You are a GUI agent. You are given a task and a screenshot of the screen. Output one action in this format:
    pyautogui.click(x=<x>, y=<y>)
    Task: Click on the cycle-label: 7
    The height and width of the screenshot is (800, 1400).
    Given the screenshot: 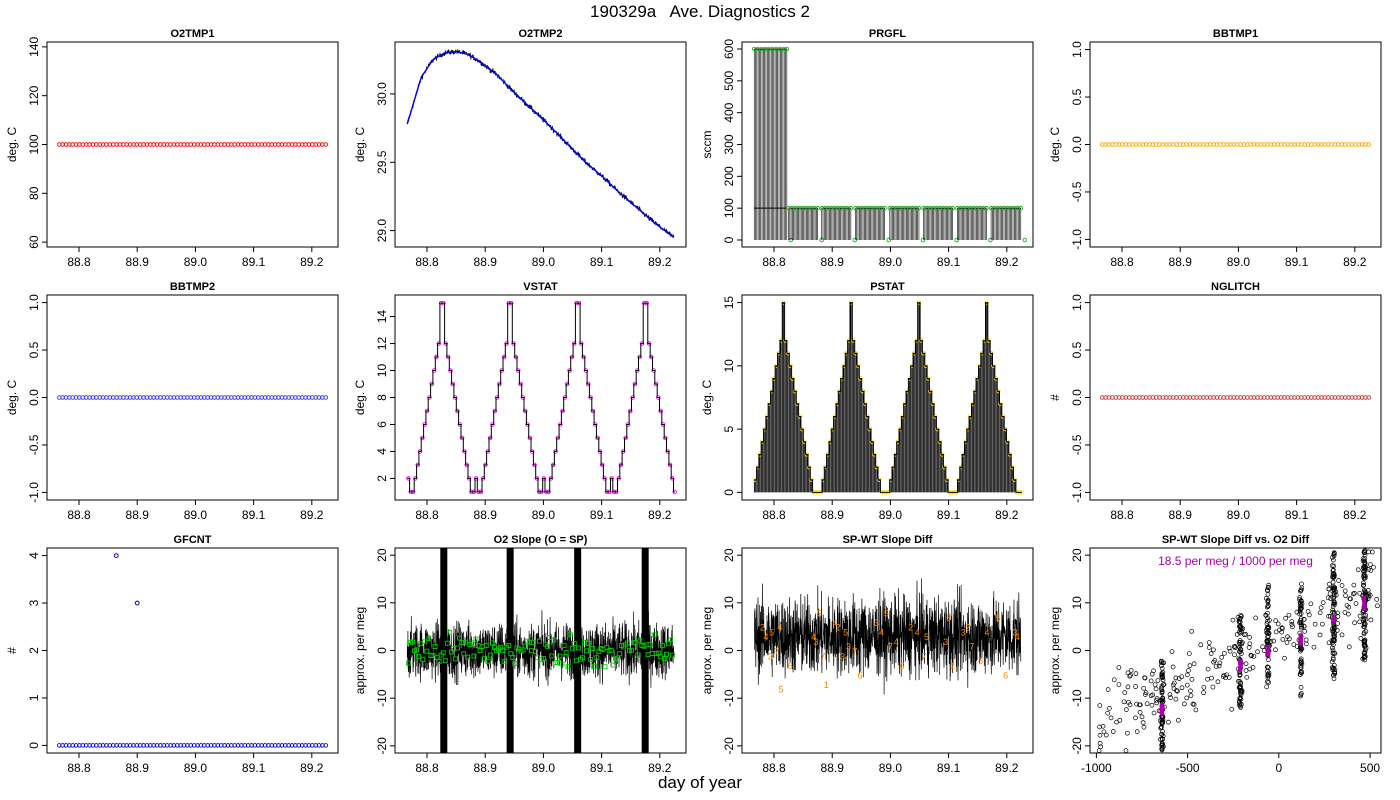 What is the action you would take?
    pyautogui.click(x=854, y=652)
    